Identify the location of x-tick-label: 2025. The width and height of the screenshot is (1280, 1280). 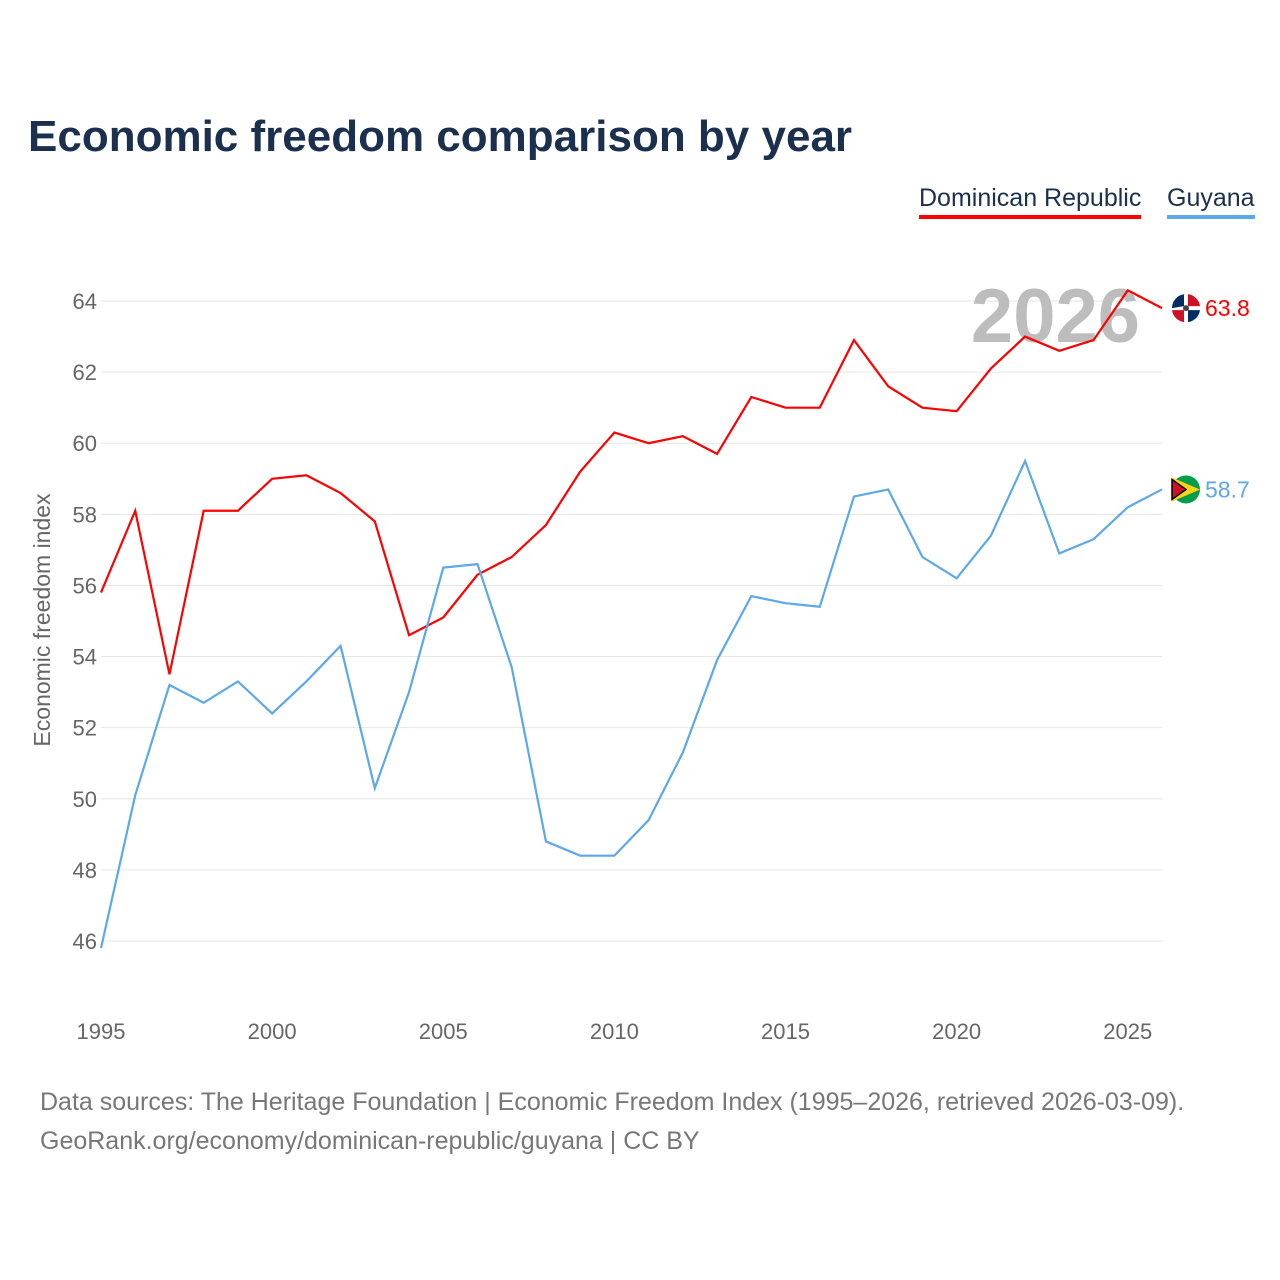
(1127, 1031).